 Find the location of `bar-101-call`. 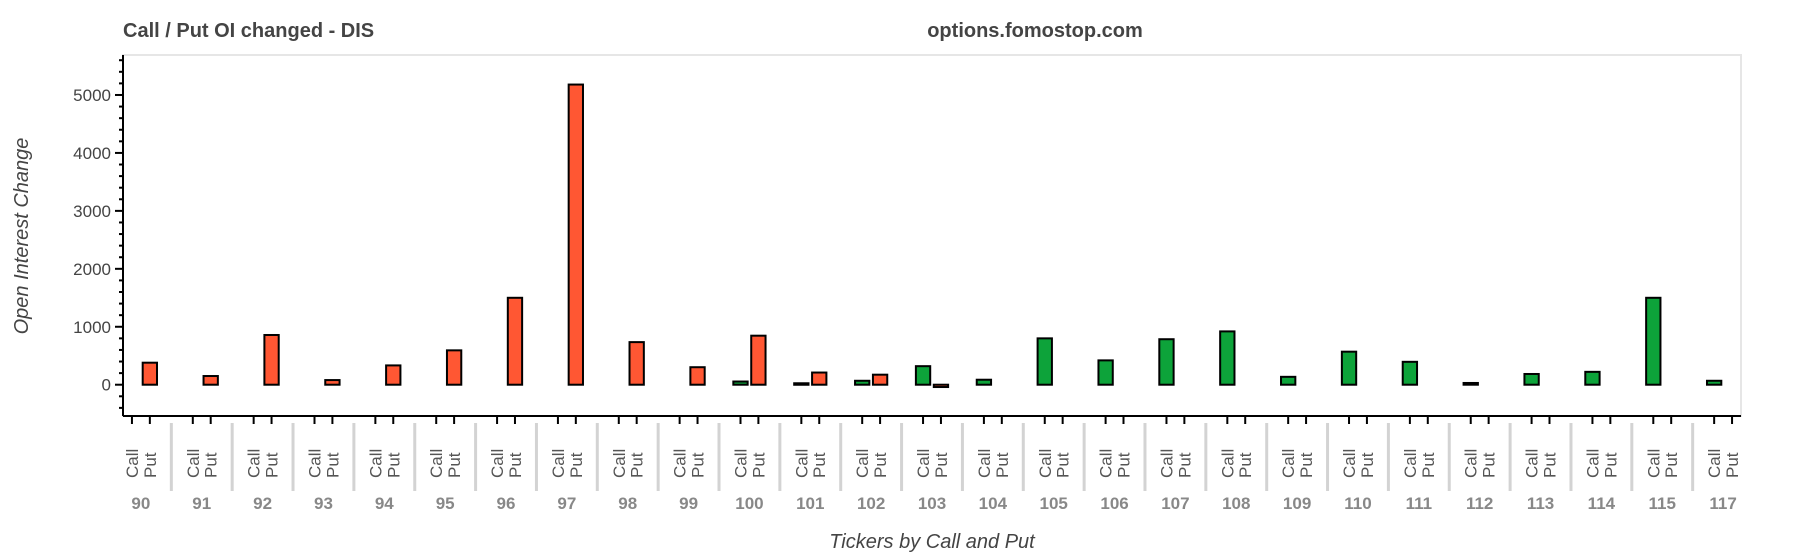

bar-101-call is located at coordinates (801, 384).